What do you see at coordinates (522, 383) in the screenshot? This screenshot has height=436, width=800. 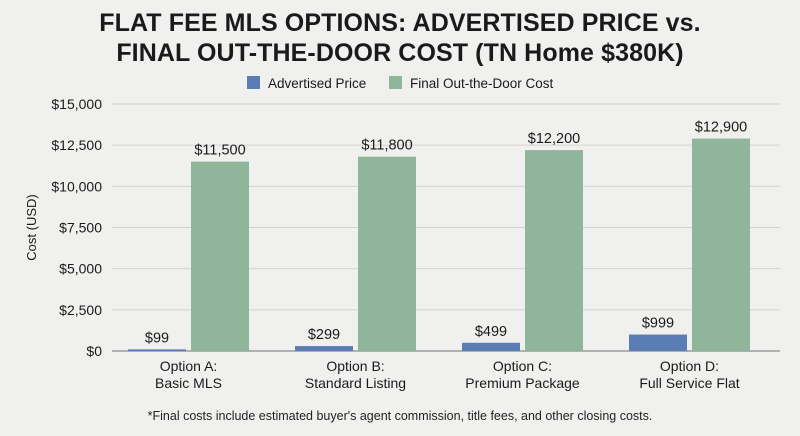 I see `x-tick-label-line2: Premium Package` at bounding box center [522, 383].